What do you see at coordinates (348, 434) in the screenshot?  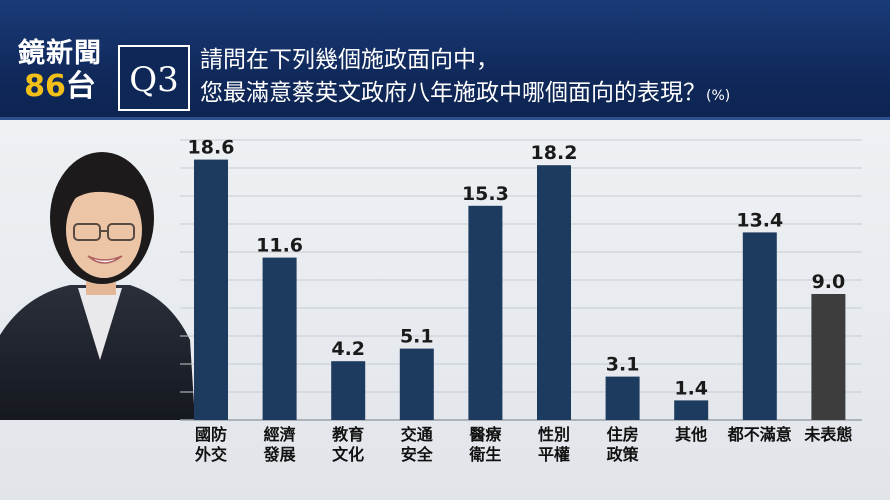 I see `category-label-line: 教育` at bounding box center [348, 434].